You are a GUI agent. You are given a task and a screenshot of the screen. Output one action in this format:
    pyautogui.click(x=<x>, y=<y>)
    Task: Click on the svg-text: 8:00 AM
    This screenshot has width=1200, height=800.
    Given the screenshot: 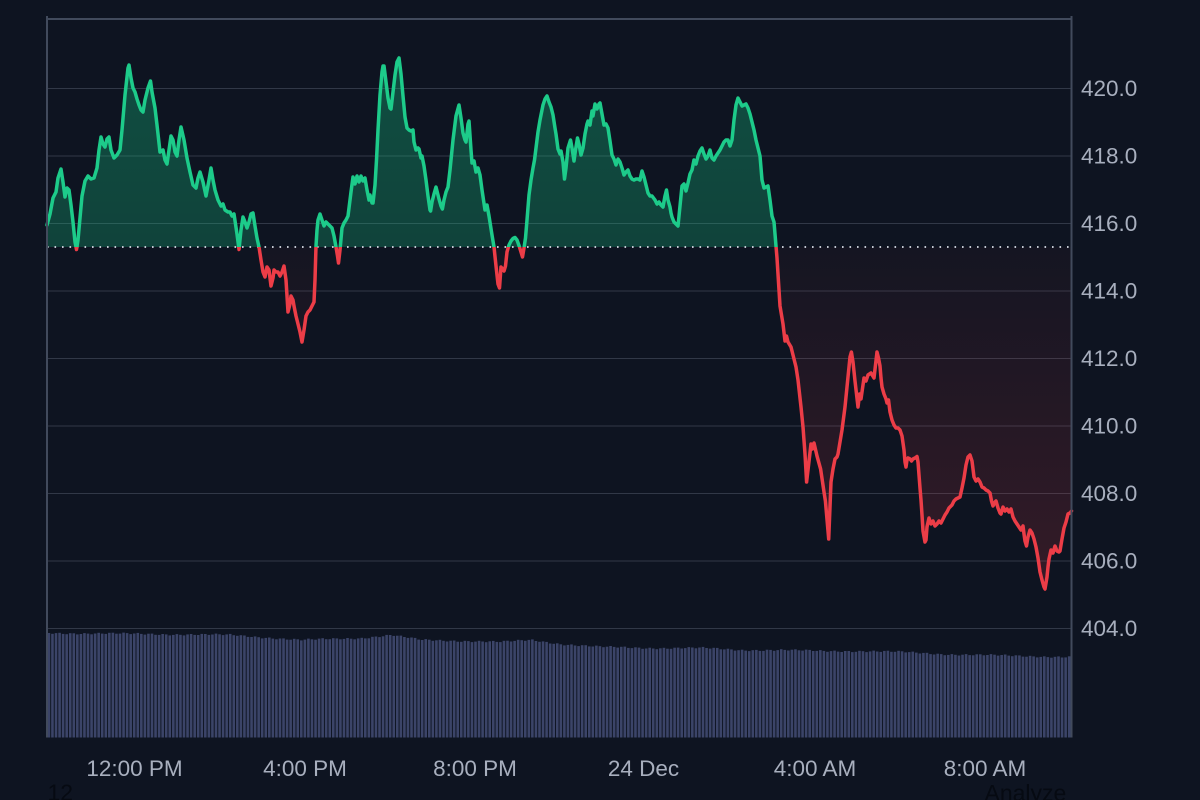 What is the action you would take?
    pyautogui.click(x=985, y=768)
    